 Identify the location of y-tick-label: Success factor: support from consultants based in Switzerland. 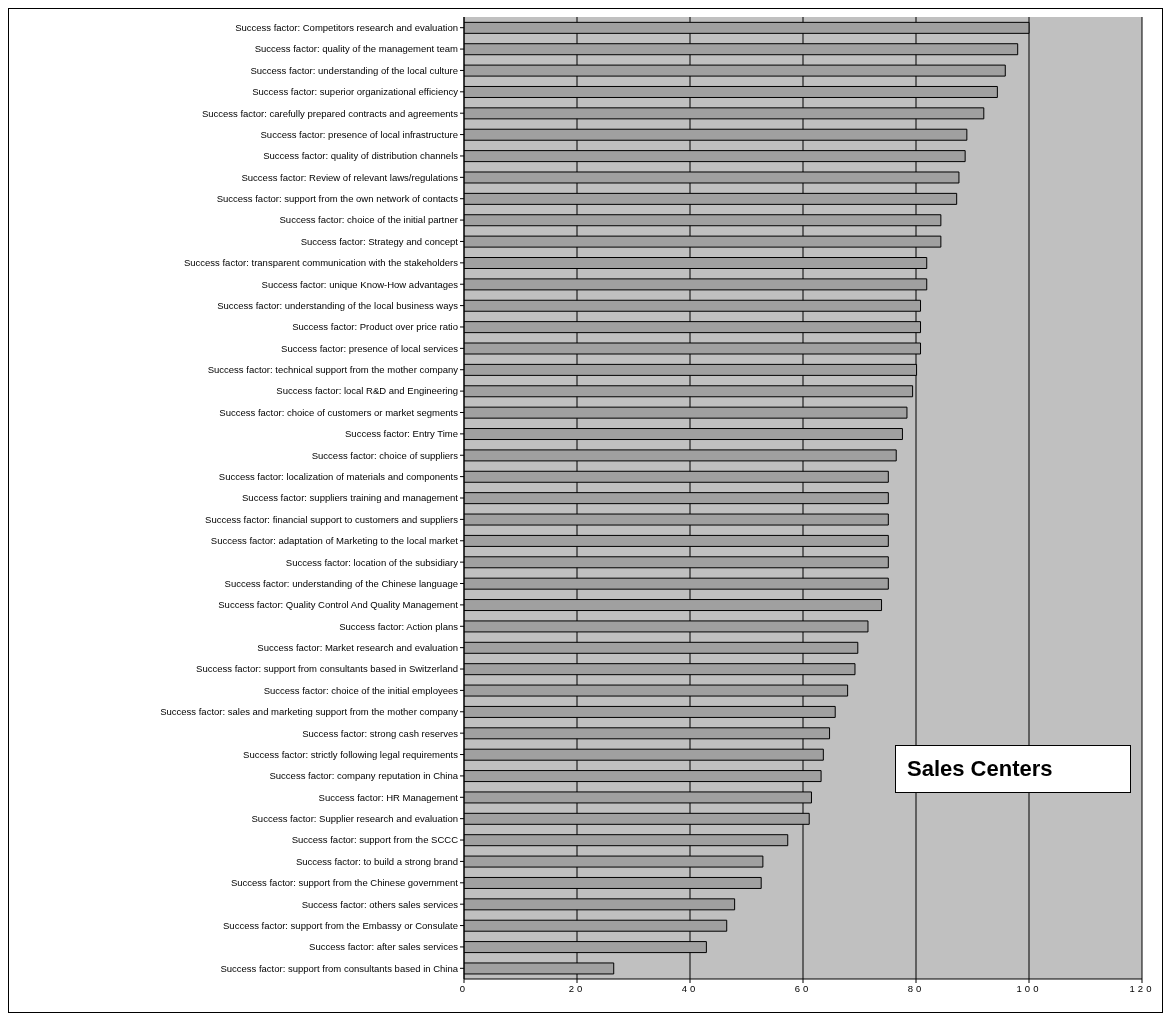
(327, 669).